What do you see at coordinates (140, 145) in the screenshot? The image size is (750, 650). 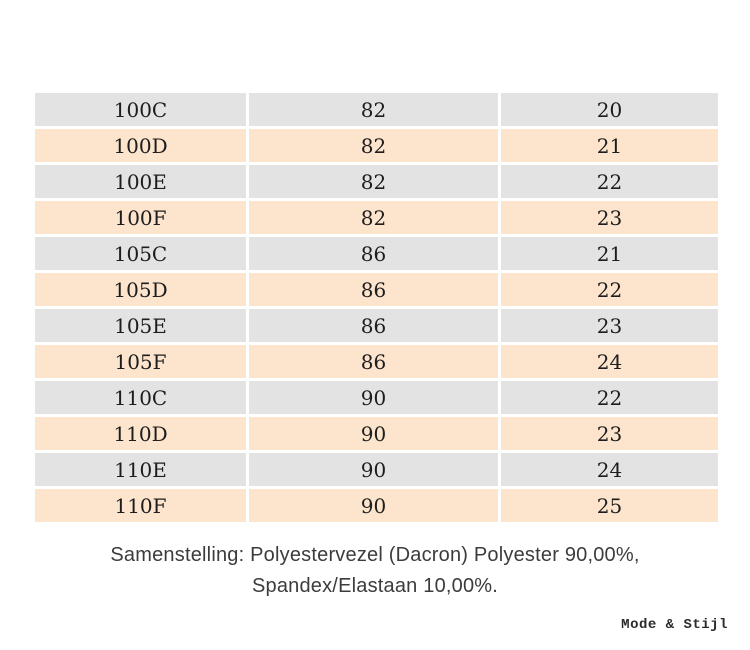 I see `table-cell-size: 100D` at bounding box center [140, 145].